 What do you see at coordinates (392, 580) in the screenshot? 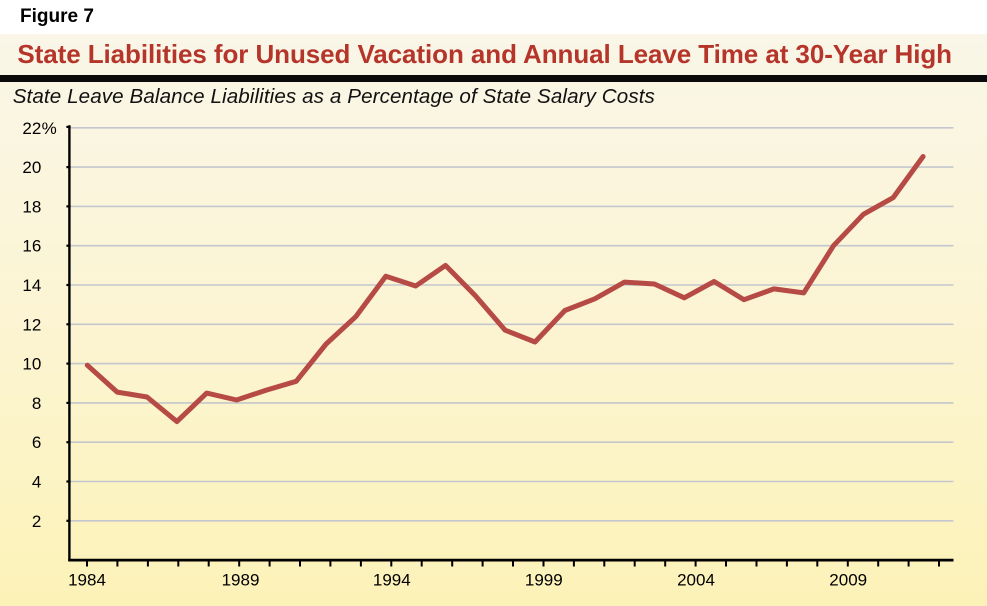
I see `svg-text: 1994` at bounding box center [392, 580].